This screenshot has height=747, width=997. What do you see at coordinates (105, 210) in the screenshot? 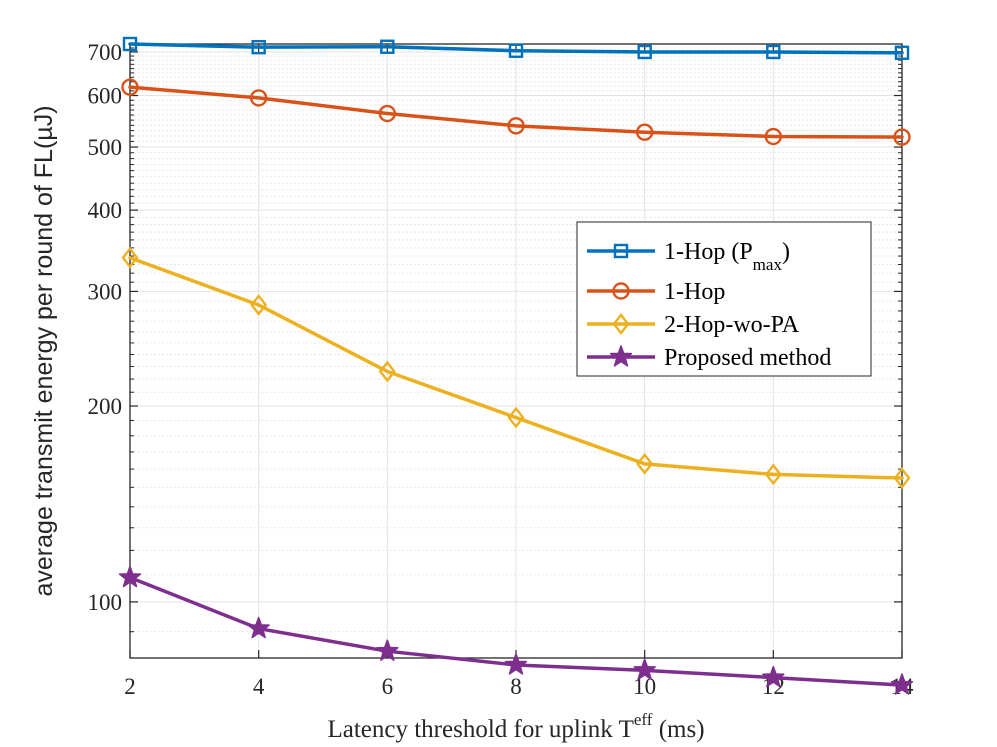
I see `y-tick-label: 400` at bounding box center [105, 210].